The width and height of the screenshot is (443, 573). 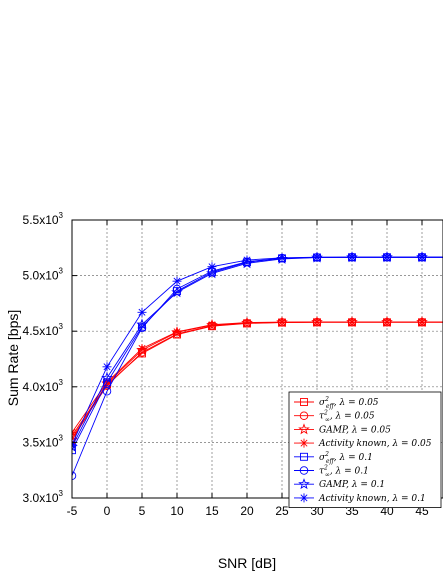 I want to click on legend-label: Activity known, λ = 0.05, so click(x=375, y=444).